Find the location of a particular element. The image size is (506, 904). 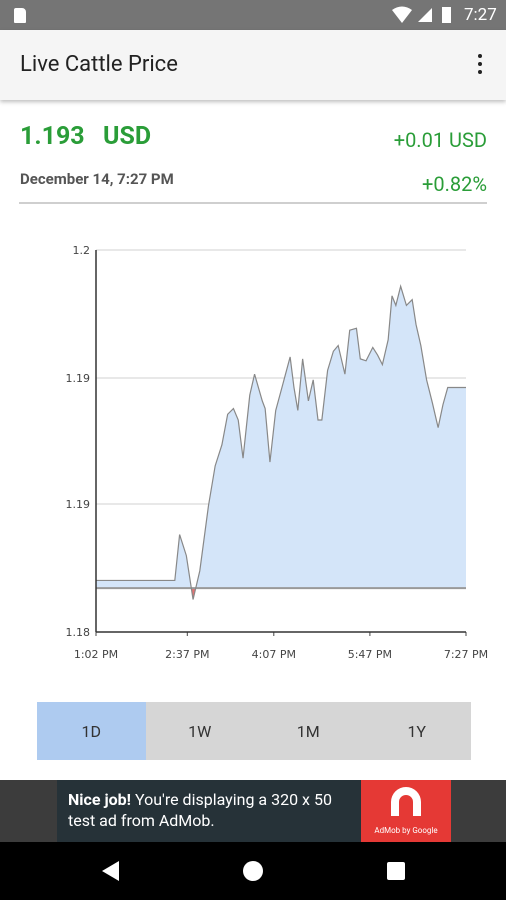

status-icons is located at coordinates (421, 14).